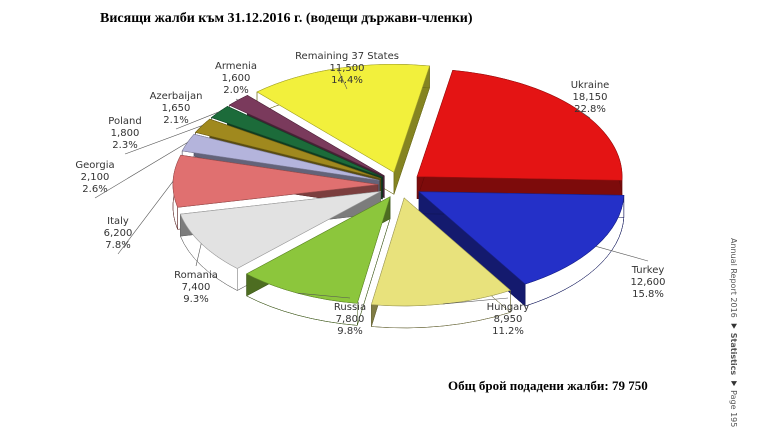 The height and width of the screenshot is (432, 768). What do you see at coordinates (94, 189) in the screenshot?
I see `slice-percent: 2.6%` at bounding box center [94, 189].